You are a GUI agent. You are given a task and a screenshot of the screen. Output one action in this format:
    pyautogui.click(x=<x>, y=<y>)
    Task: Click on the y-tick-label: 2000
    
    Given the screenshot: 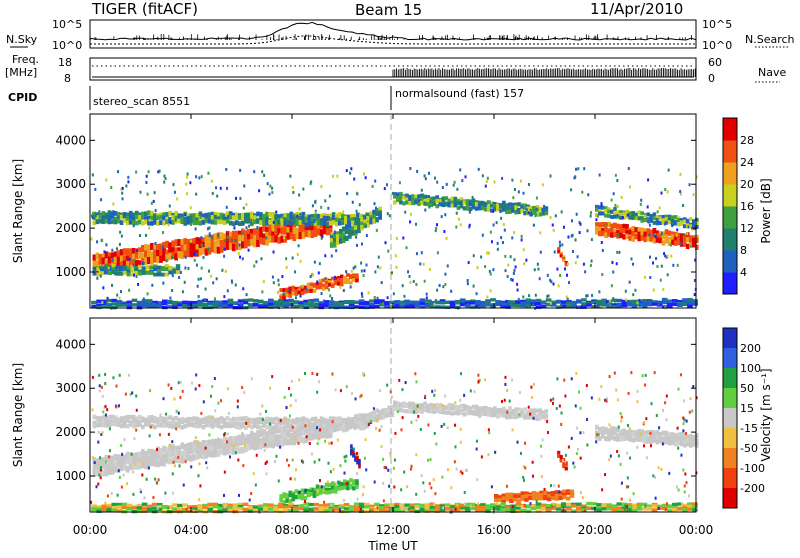 What is the action you would take?
    pyautogui.click(x=70, y=228)
    